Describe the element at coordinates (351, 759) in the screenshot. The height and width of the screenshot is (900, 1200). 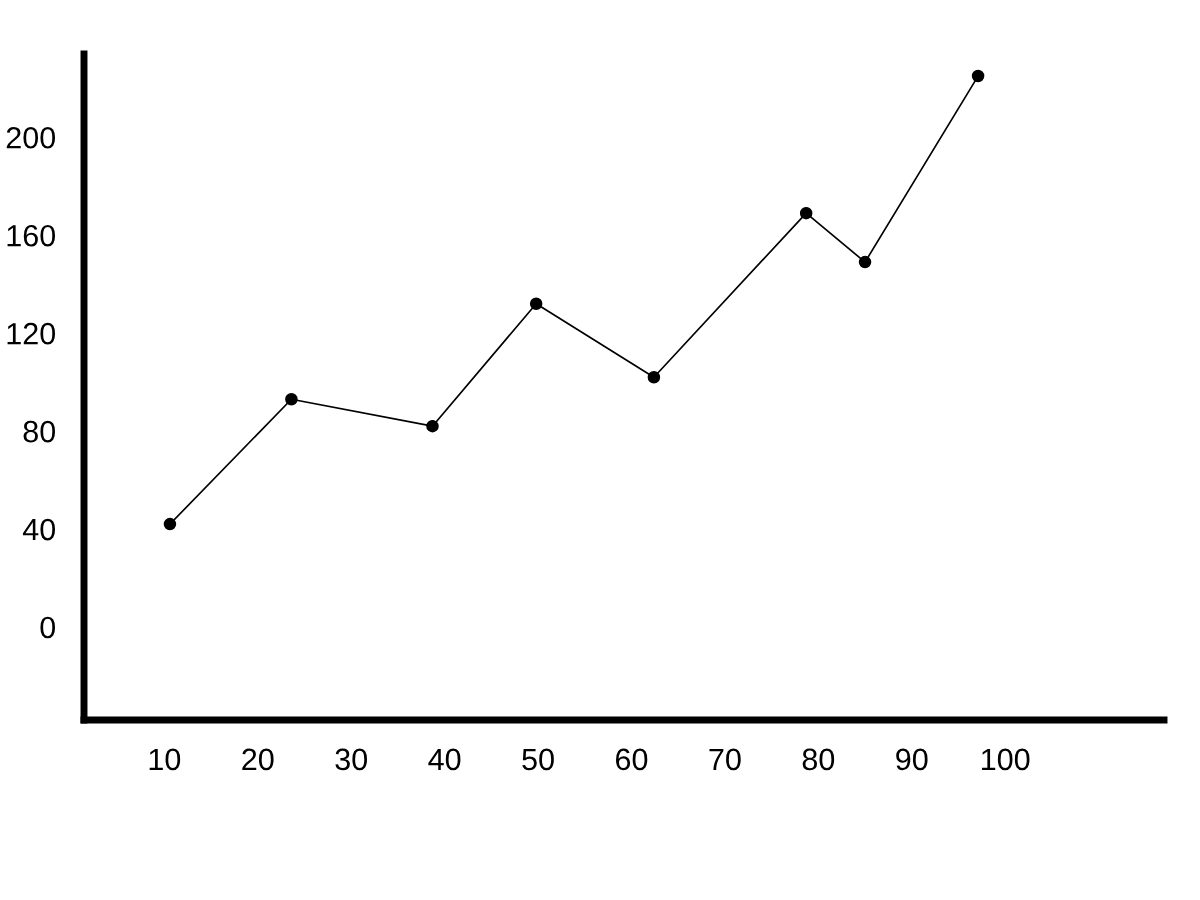
I see `x-tick-label: 30` at that location.